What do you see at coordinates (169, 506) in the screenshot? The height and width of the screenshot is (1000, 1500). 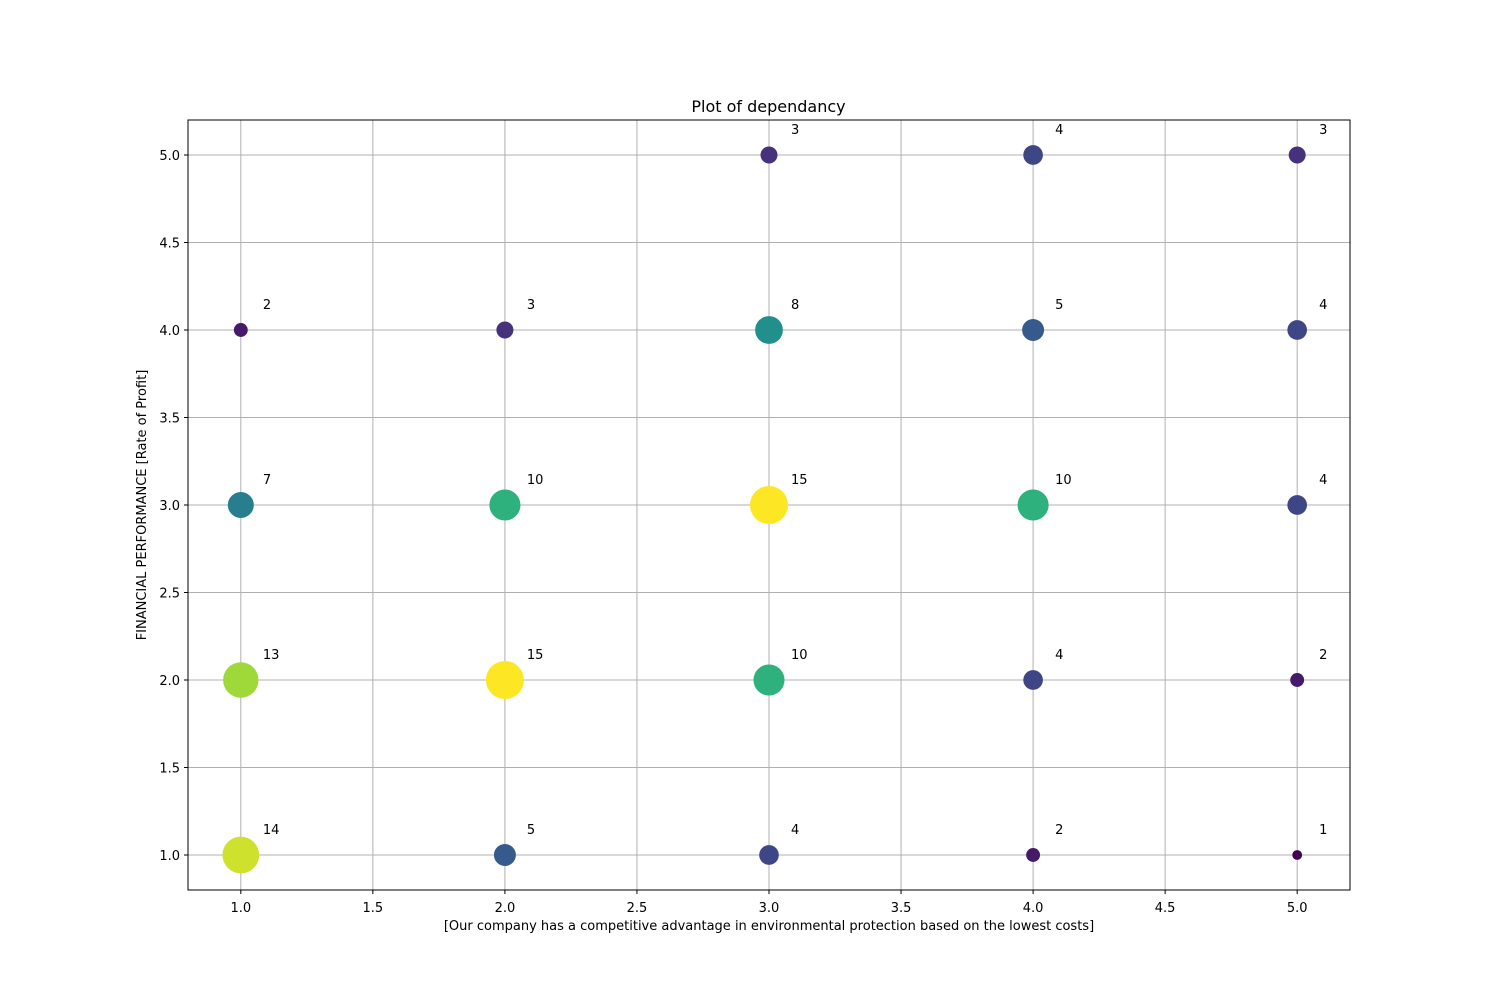 I see `y-tick-label: 3.0` at bounding box center [169, 506].